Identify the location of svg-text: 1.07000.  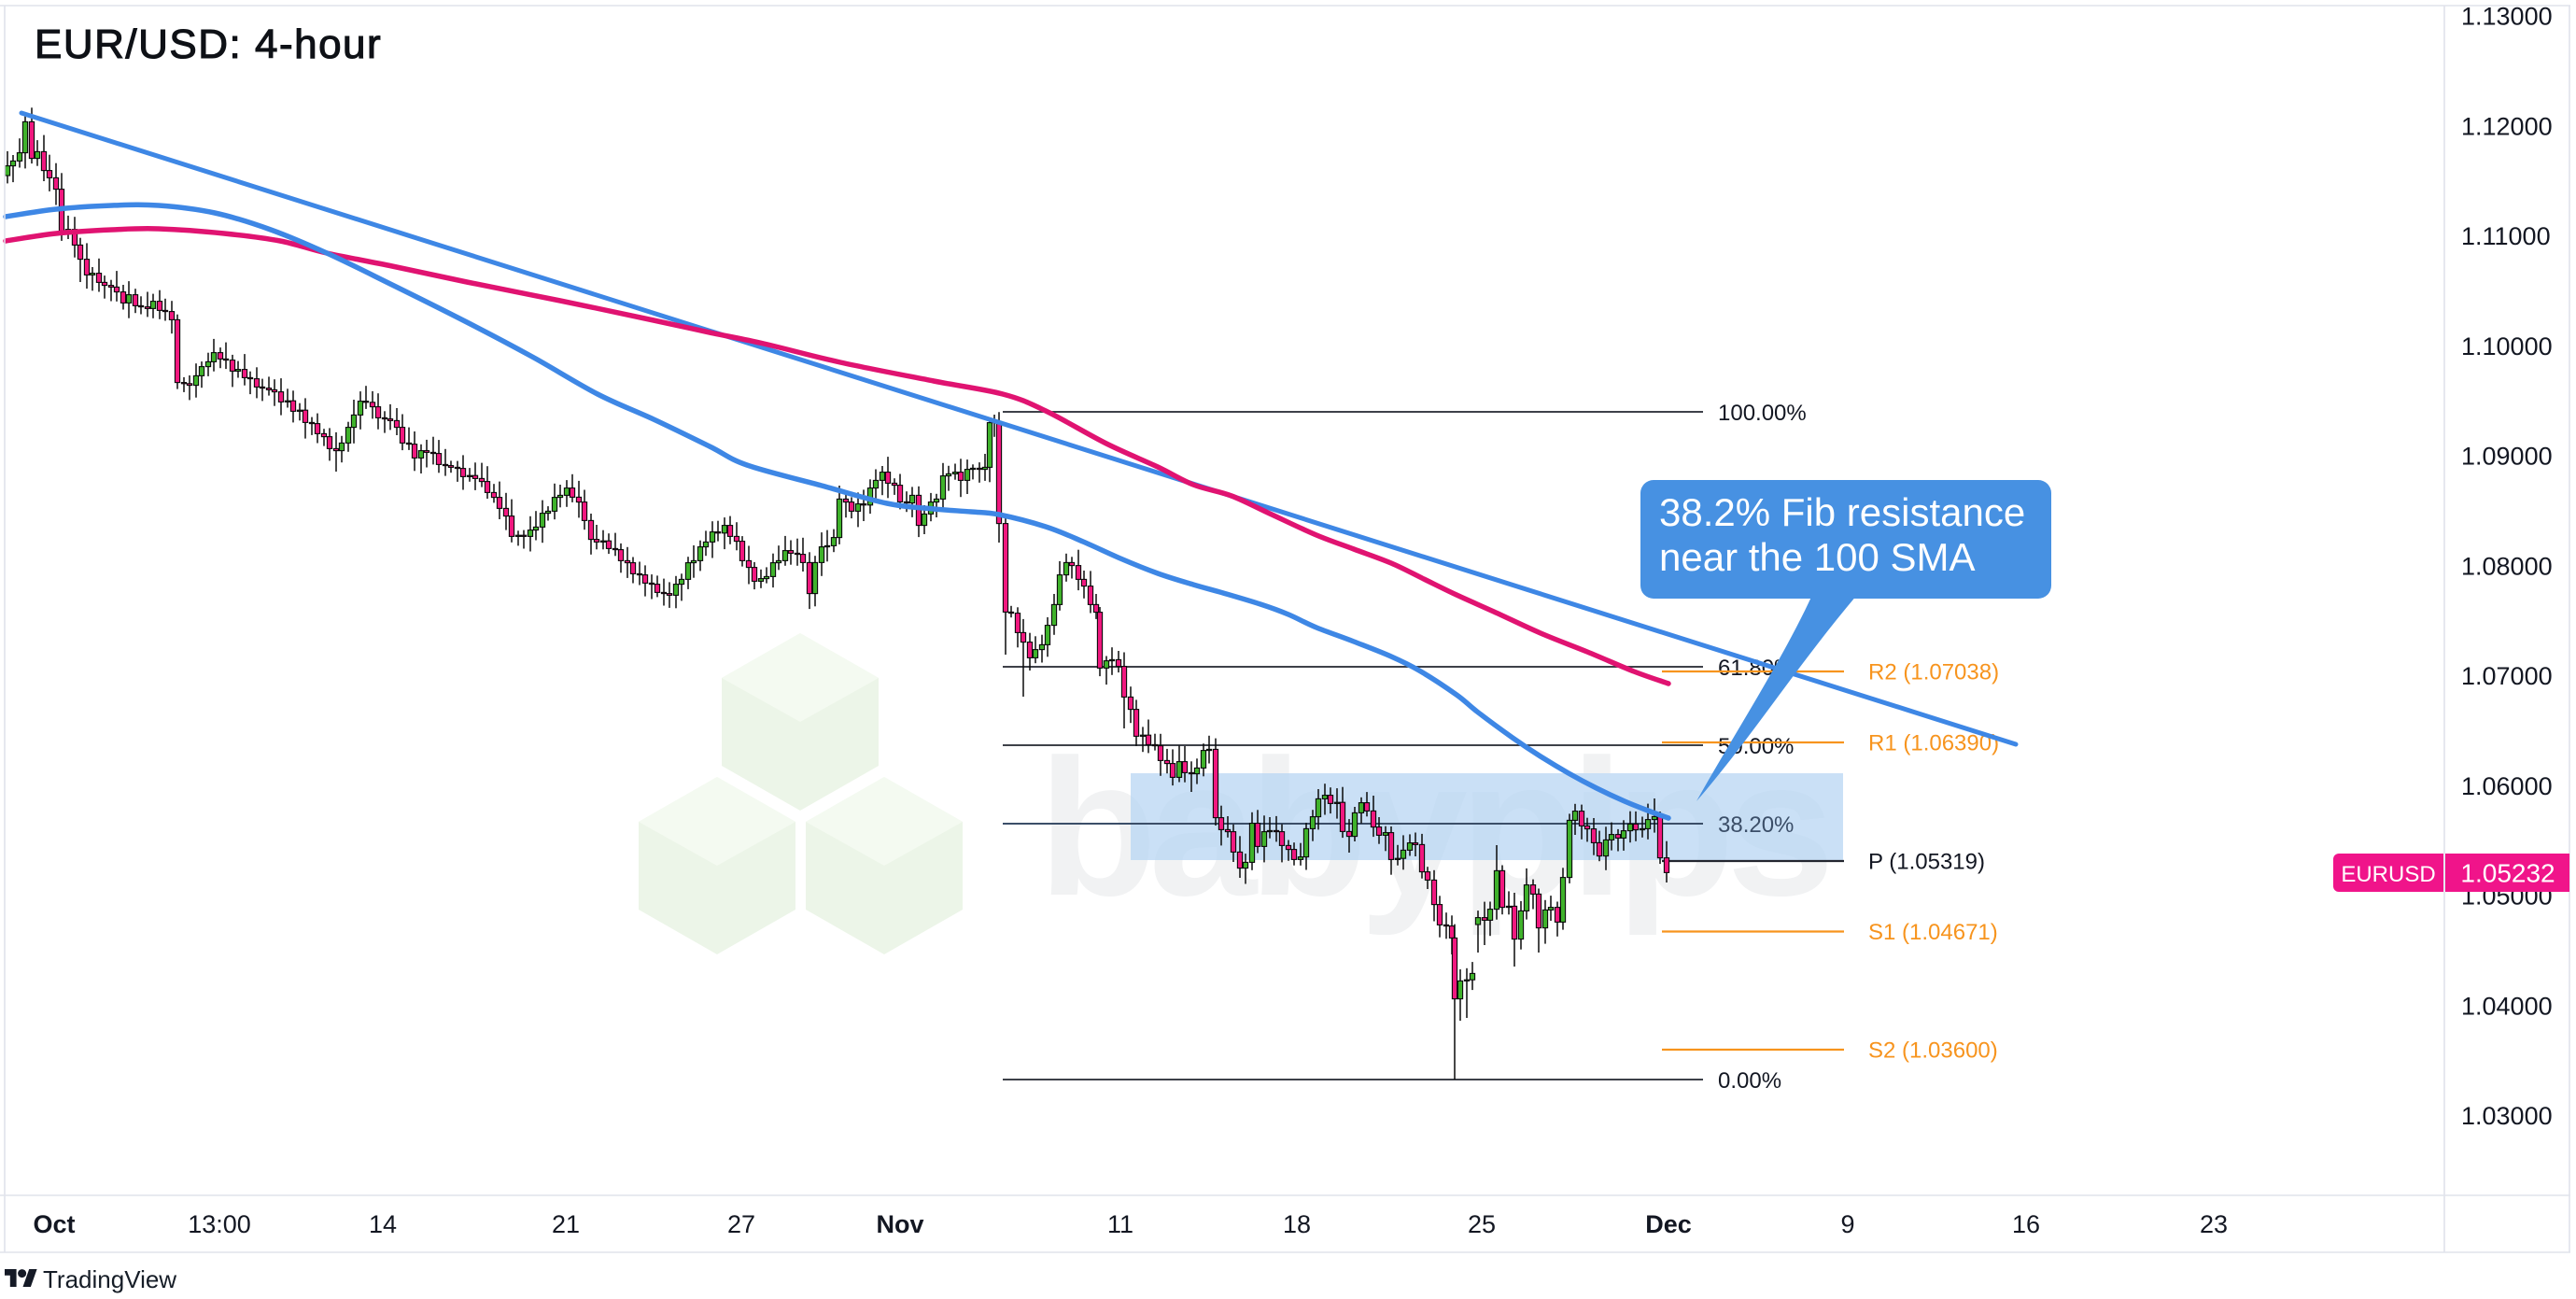
(2507, 676).